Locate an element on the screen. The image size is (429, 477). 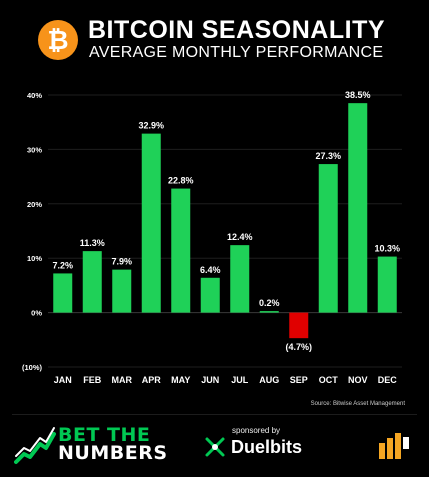
data-label: (4.7%) is located at coordinates (298, 347).